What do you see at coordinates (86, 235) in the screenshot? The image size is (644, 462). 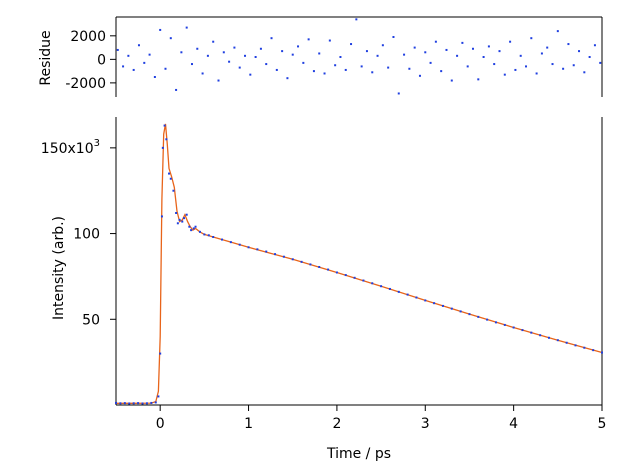 I see `main-y-tick-label: 100` at bounding box center [86, 235].